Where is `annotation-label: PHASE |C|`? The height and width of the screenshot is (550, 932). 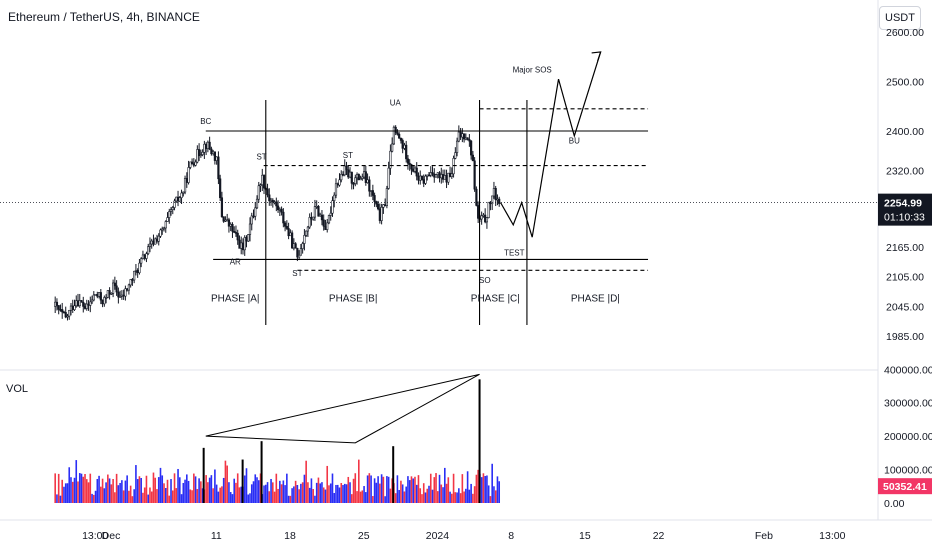 annotation-label: PHASE |C| is located at coordinates (495, 298).